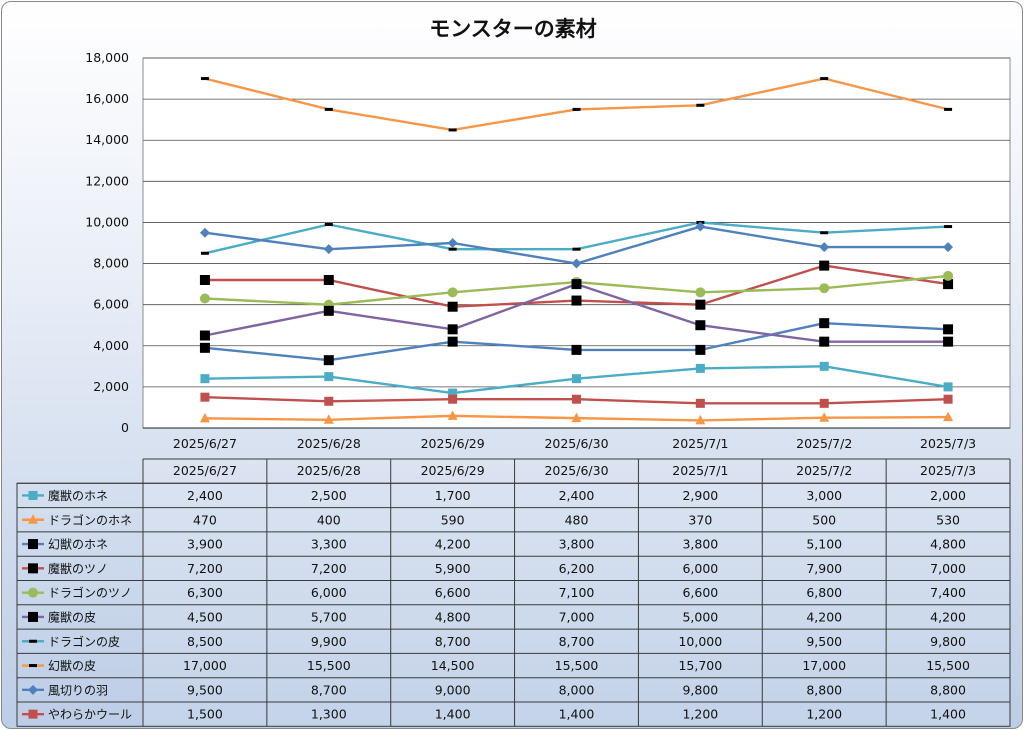 Image resolution: width=1024 pixels, height=730 pixels. Describe the element at coordinates (329, 689) in the screenshot. I see `table-cell: 8,700` at that location.